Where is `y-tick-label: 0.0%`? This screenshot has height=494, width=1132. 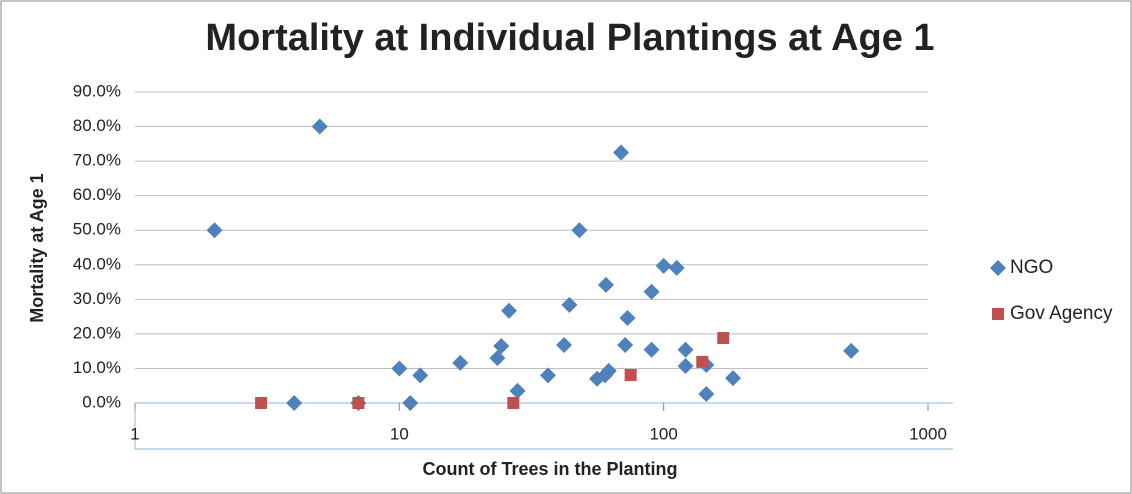
y-tick-label: 0.0% is located at coordinates (101, 401).